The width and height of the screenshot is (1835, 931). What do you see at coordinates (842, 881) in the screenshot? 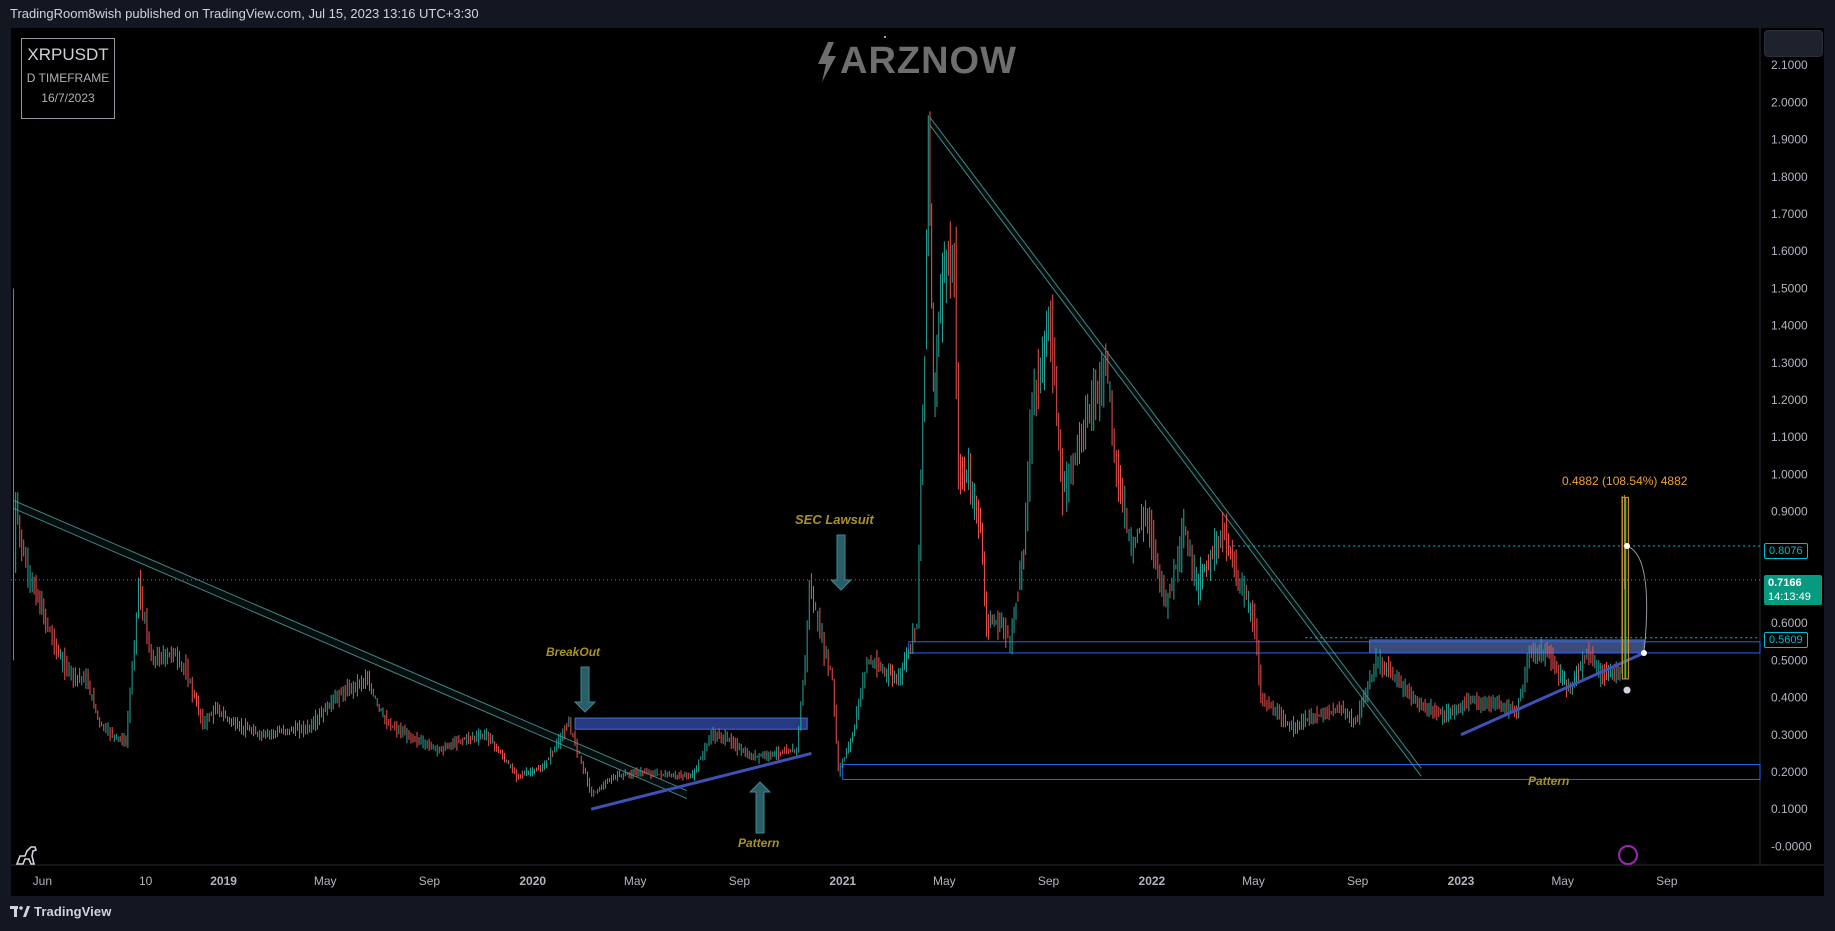
I see `time-axis-label: 2021` at bounding box center [842, 881].